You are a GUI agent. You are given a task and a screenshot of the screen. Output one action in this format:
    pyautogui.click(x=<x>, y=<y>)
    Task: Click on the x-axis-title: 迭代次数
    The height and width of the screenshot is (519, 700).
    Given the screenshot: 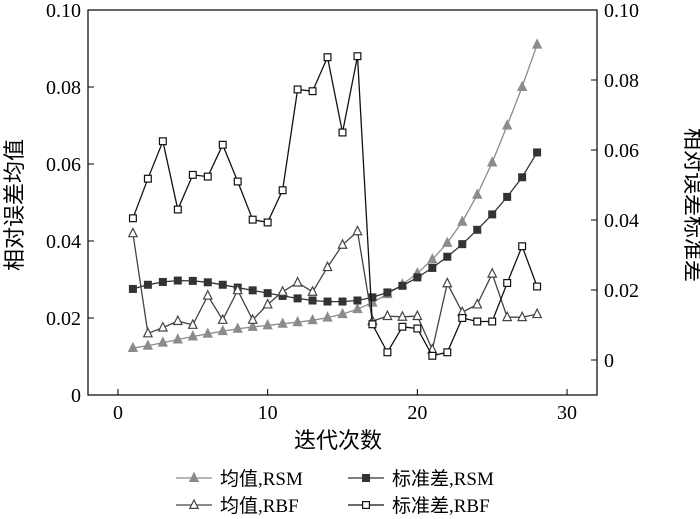 What is the action you would take?
    pyautogui.click(x=338, y=440)
    